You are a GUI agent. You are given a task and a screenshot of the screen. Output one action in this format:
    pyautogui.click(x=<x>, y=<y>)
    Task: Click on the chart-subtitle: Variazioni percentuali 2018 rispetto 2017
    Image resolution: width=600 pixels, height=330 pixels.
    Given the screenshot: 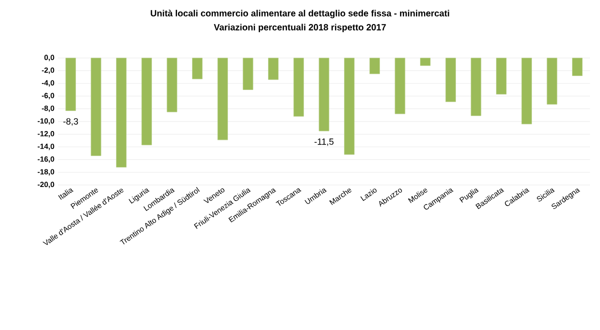 What is the action you would take?
    pyautogui.click(x=300, y=28)
    